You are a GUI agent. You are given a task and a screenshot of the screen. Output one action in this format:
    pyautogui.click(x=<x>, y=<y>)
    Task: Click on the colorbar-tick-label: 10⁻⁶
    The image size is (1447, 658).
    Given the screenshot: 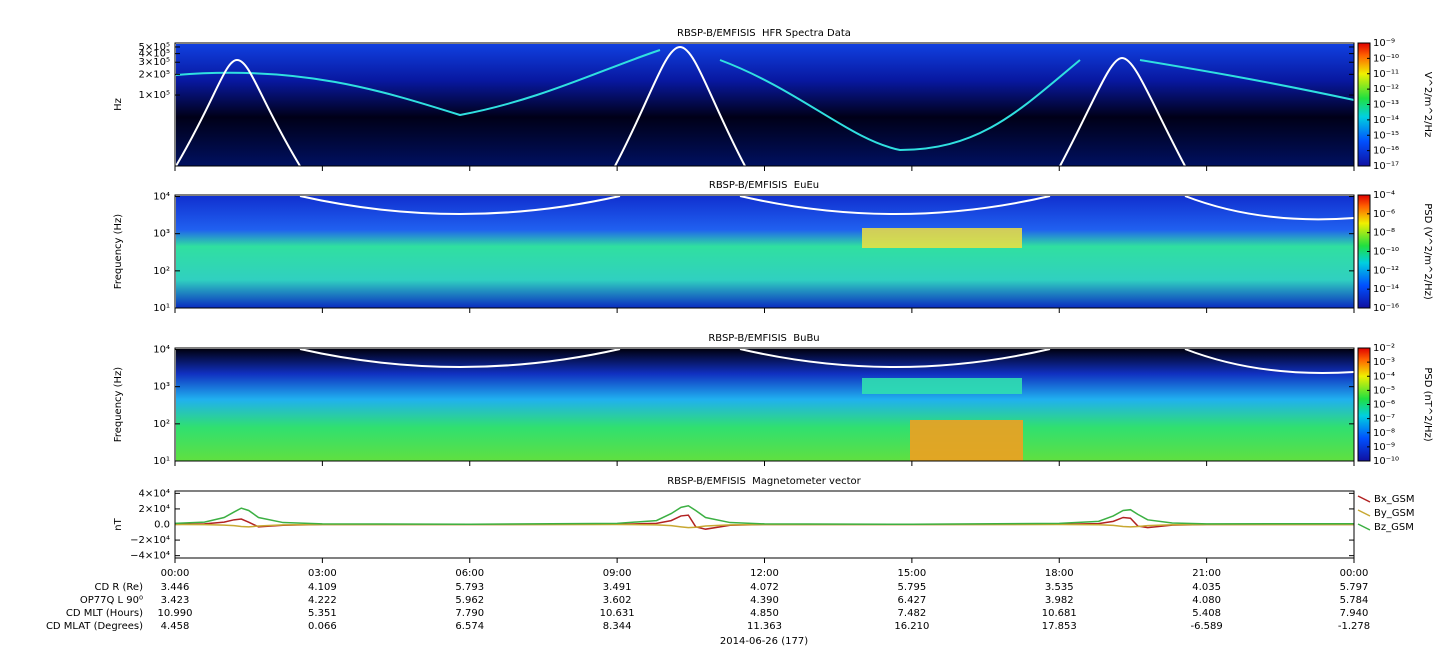 What is the action you would take?
    pyautogui.click(x=1384, y=214)
    